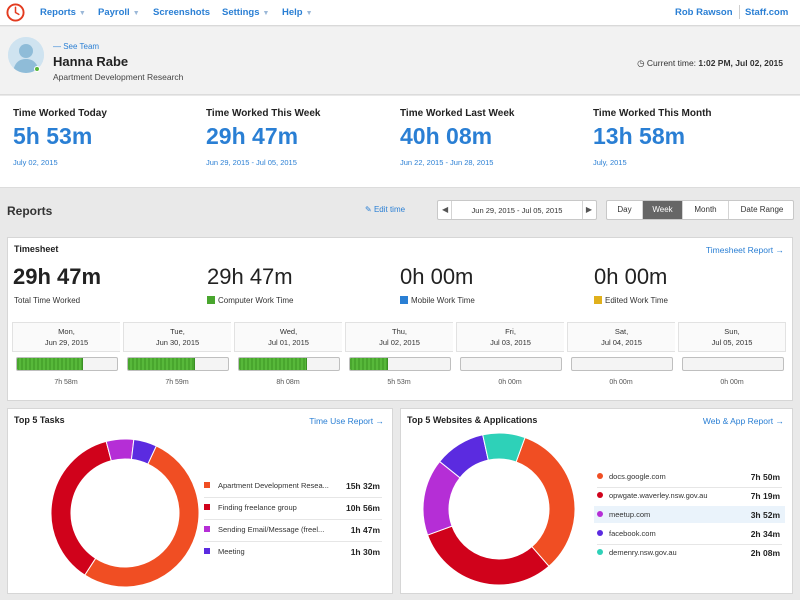 Image resolution: width=800 pixels, height=600 pixels. I want to click on nav-reports: Reports ▼, so click(63, 12).